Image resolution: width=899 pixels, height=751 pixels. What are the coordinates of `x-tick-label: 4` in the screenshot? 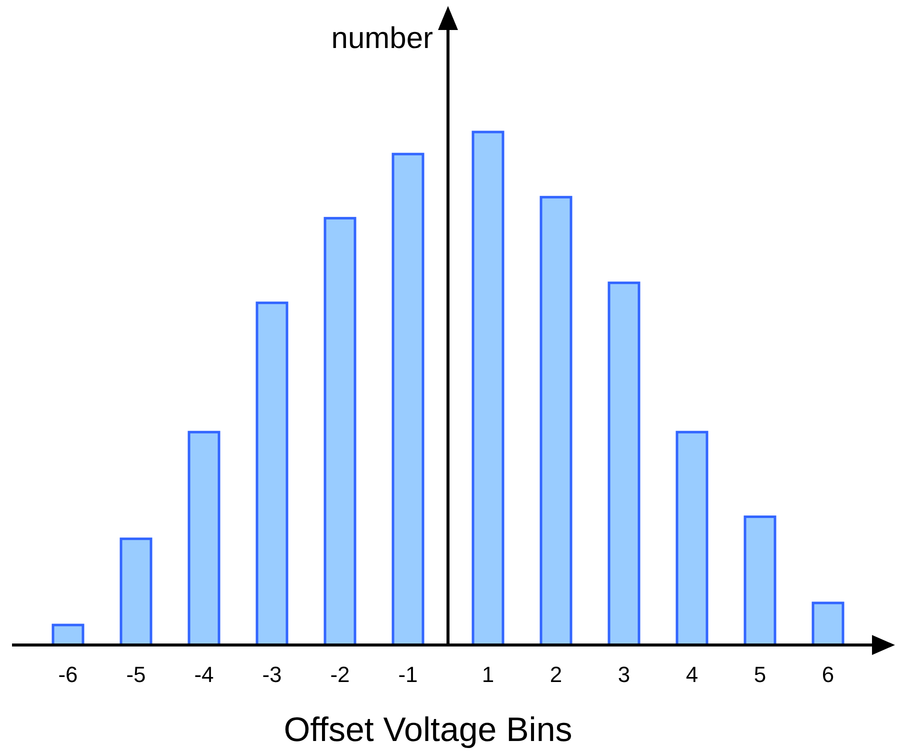 It's located at (692, 674).